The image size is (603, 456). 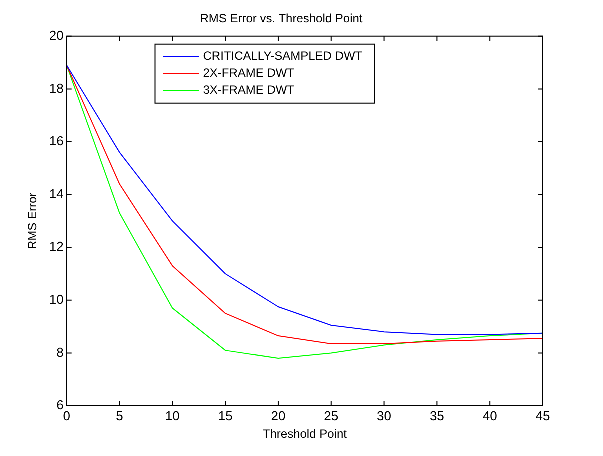 I want to click on y-tick-label: 12, so click(x=56, y=246).